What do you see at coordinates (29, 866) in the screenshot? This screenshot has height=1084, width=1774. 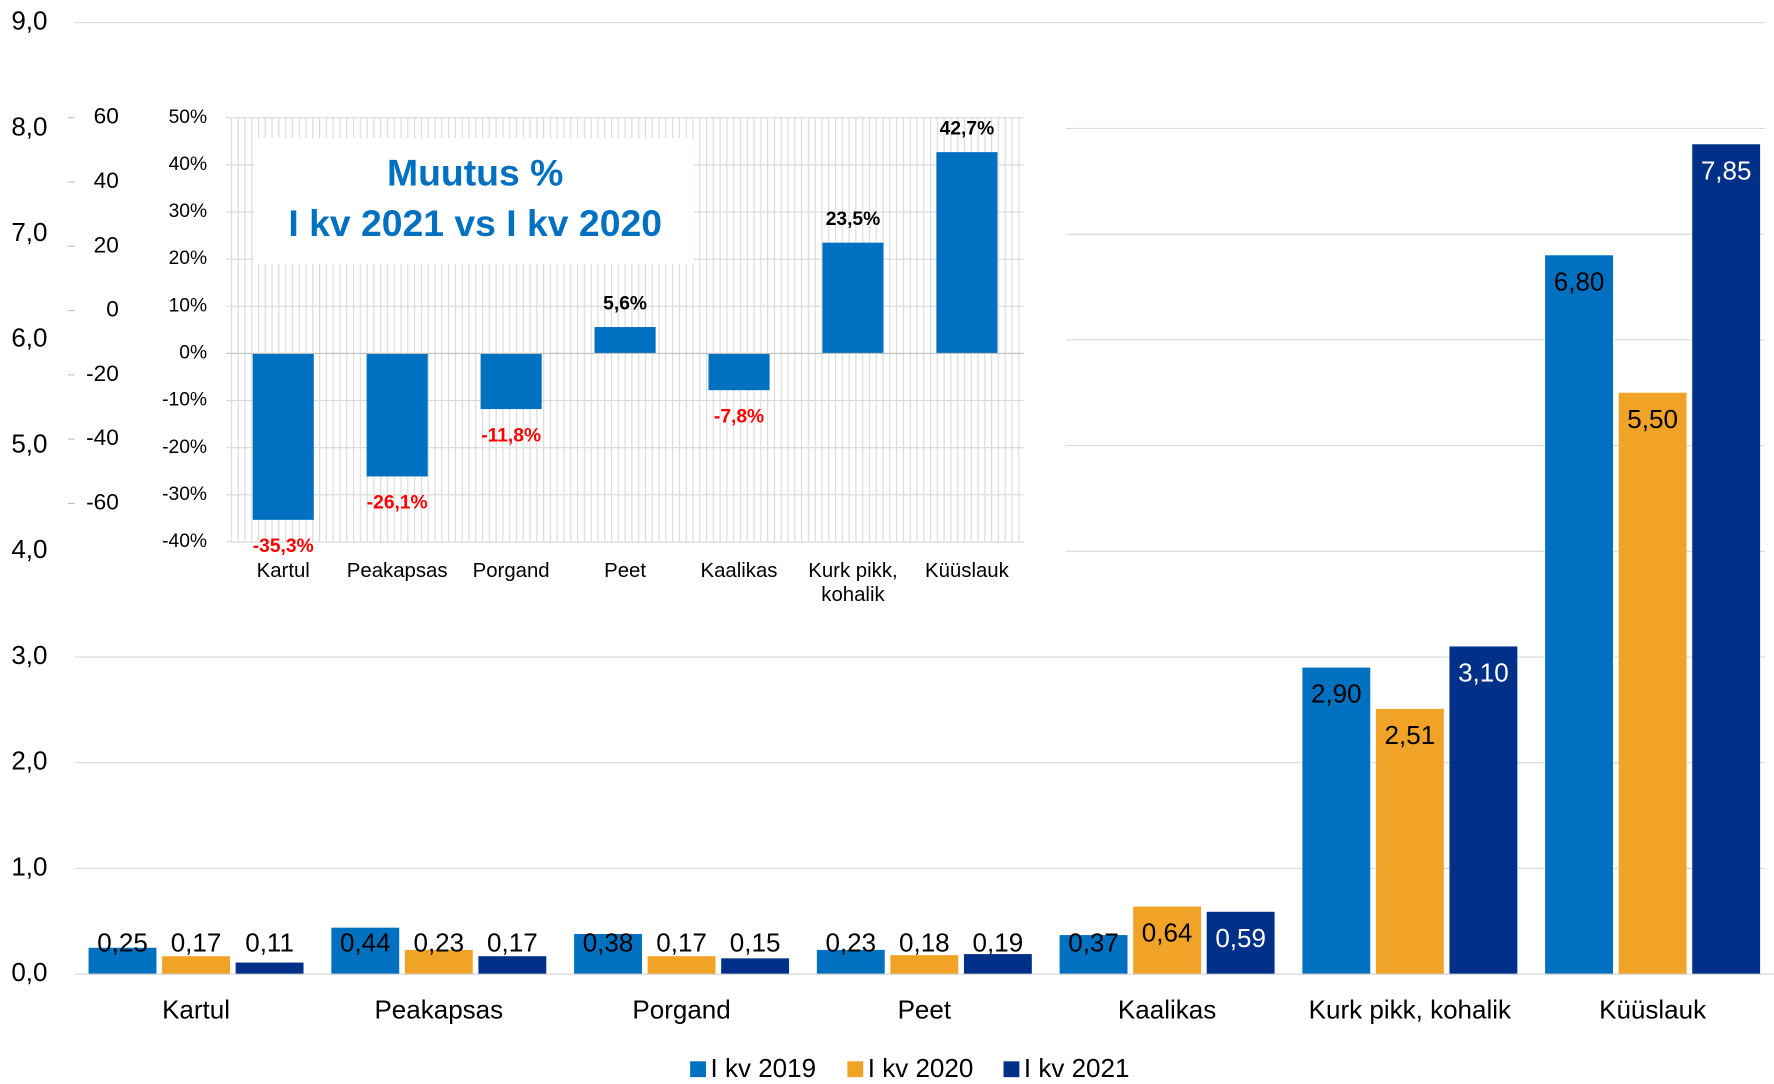 I see `y-tick-label: 1,0` at bounding box center [29, 866].